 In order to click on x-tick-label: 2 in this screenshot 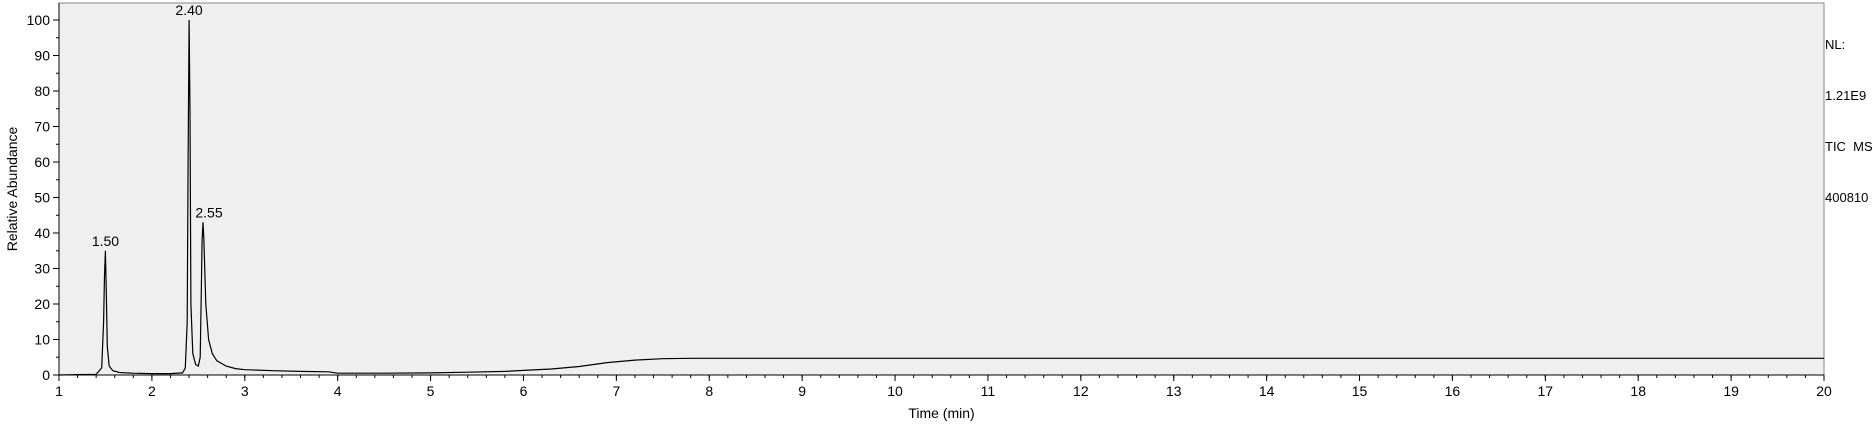, I will do `click(152, 391)`.